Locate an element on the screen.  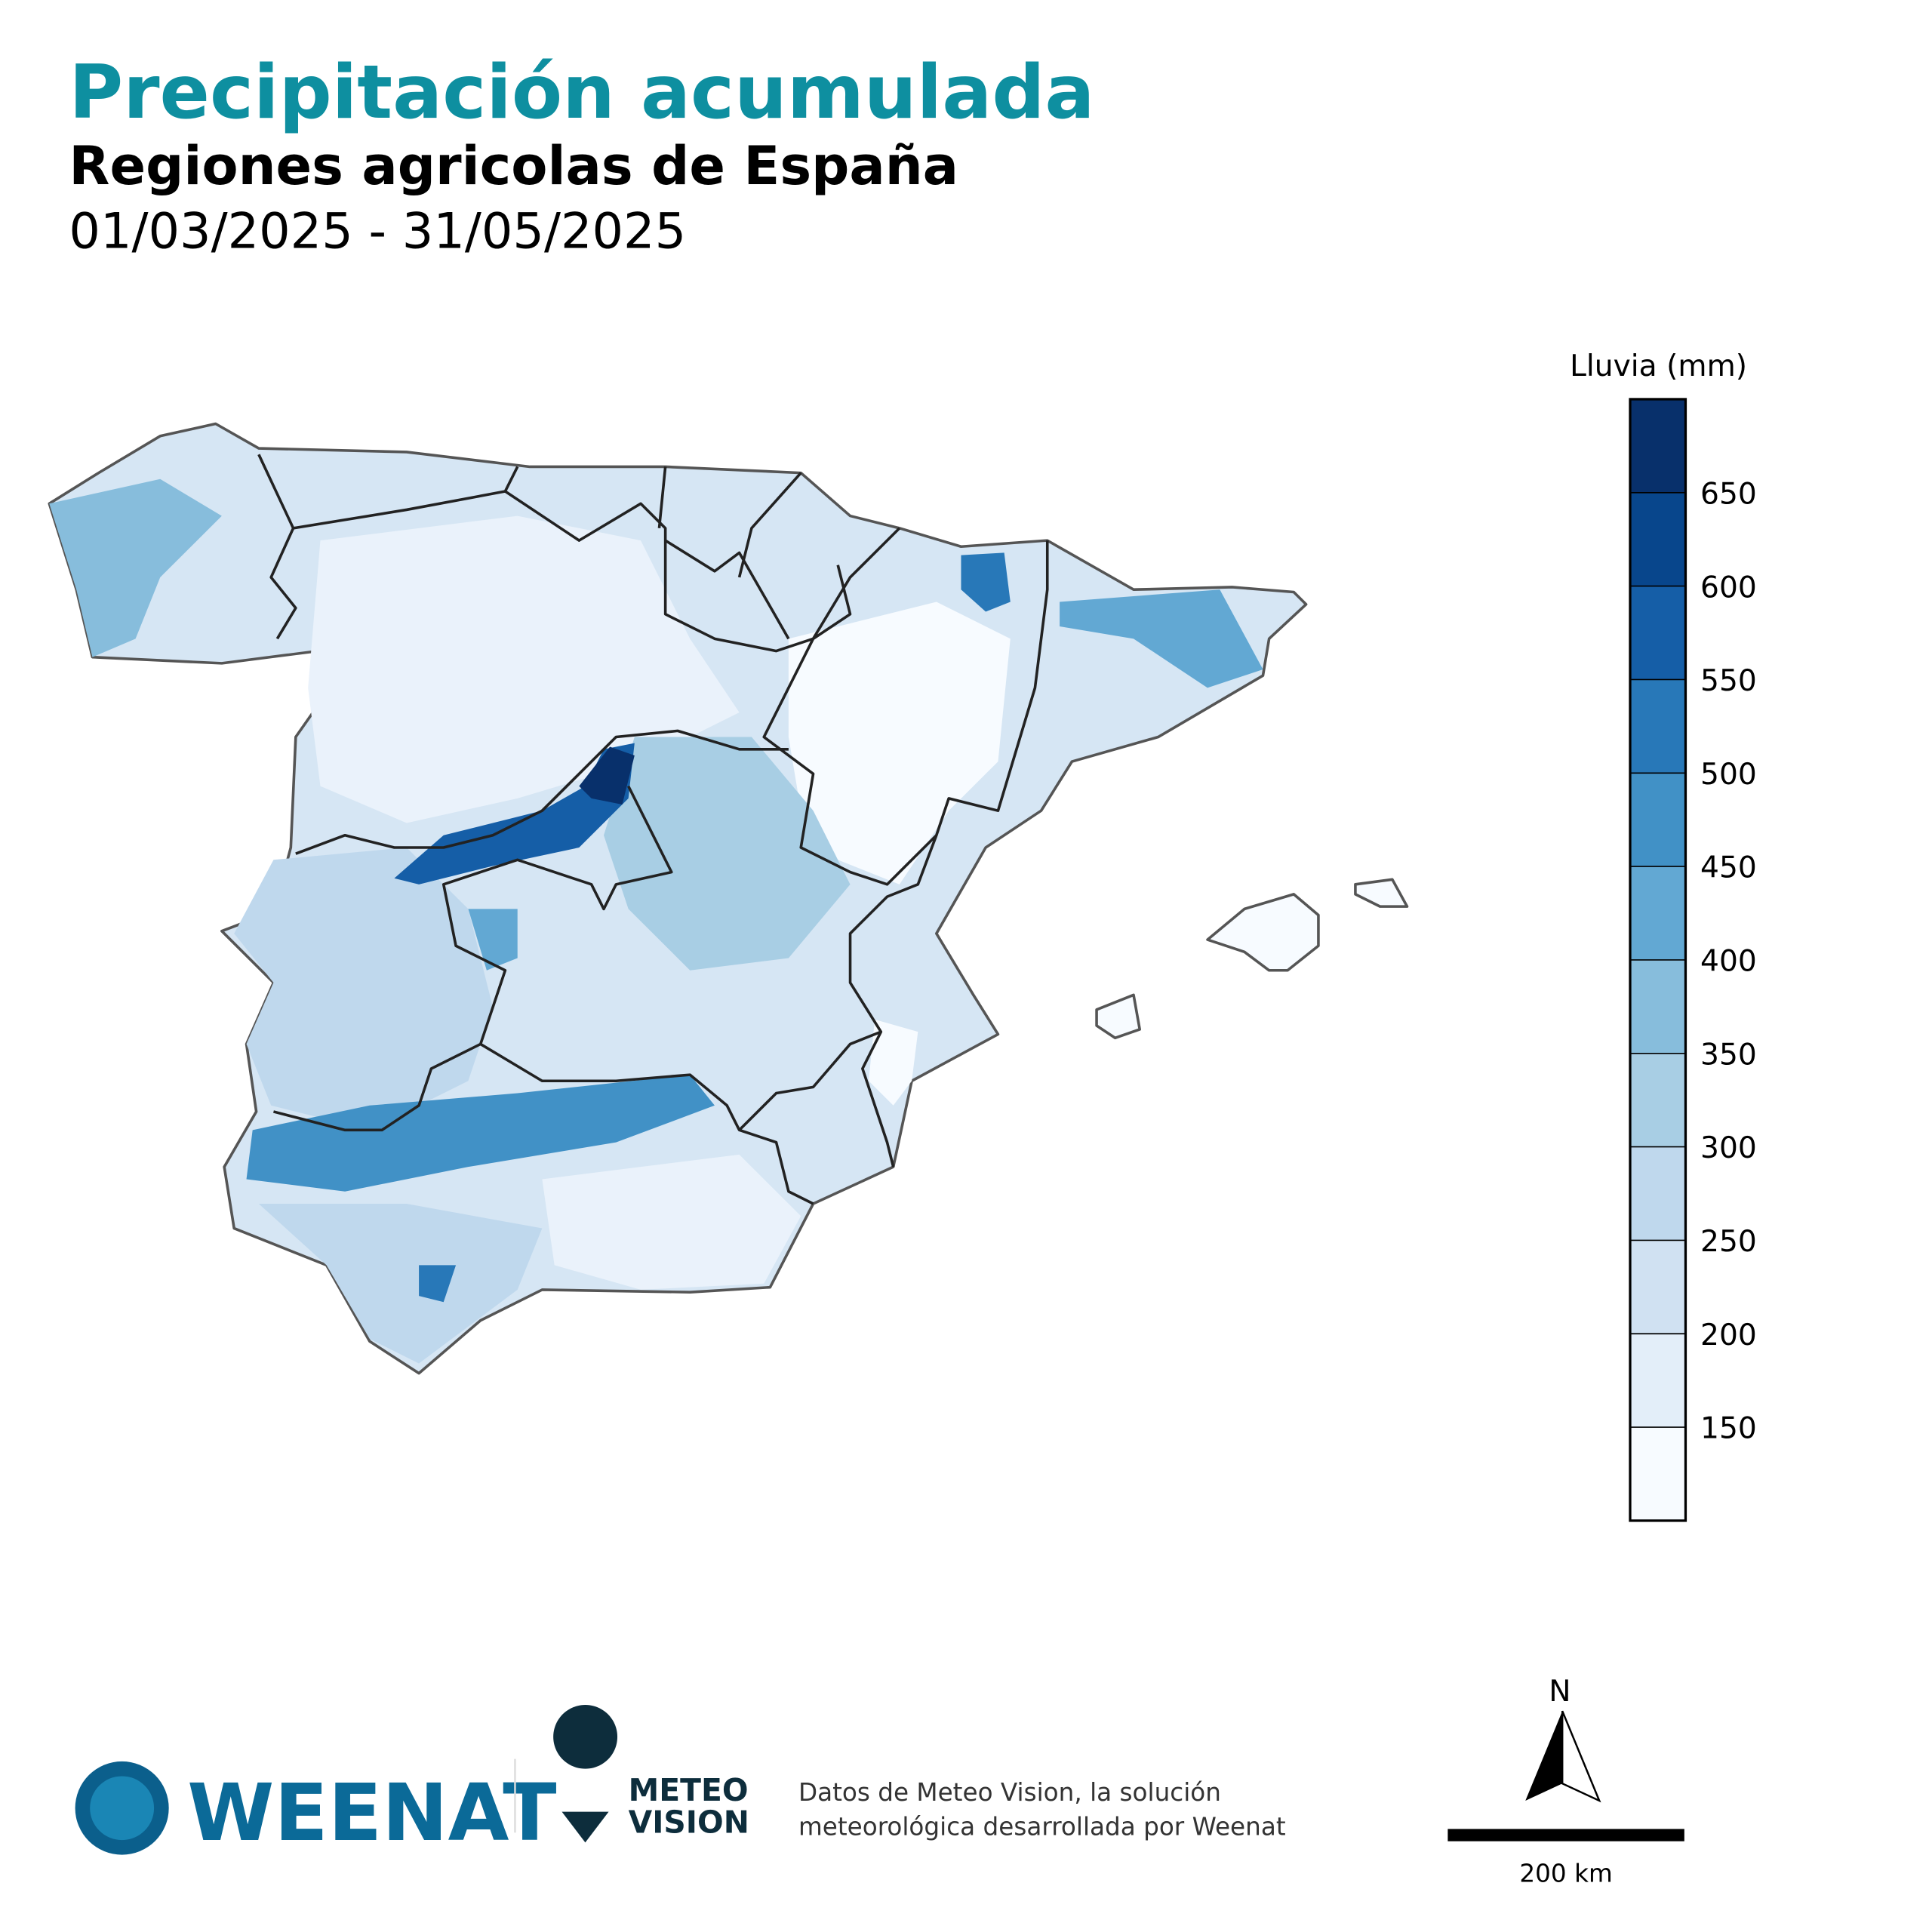
legend-title: Lluvia (mm) is located at coordinates (1658, 366).